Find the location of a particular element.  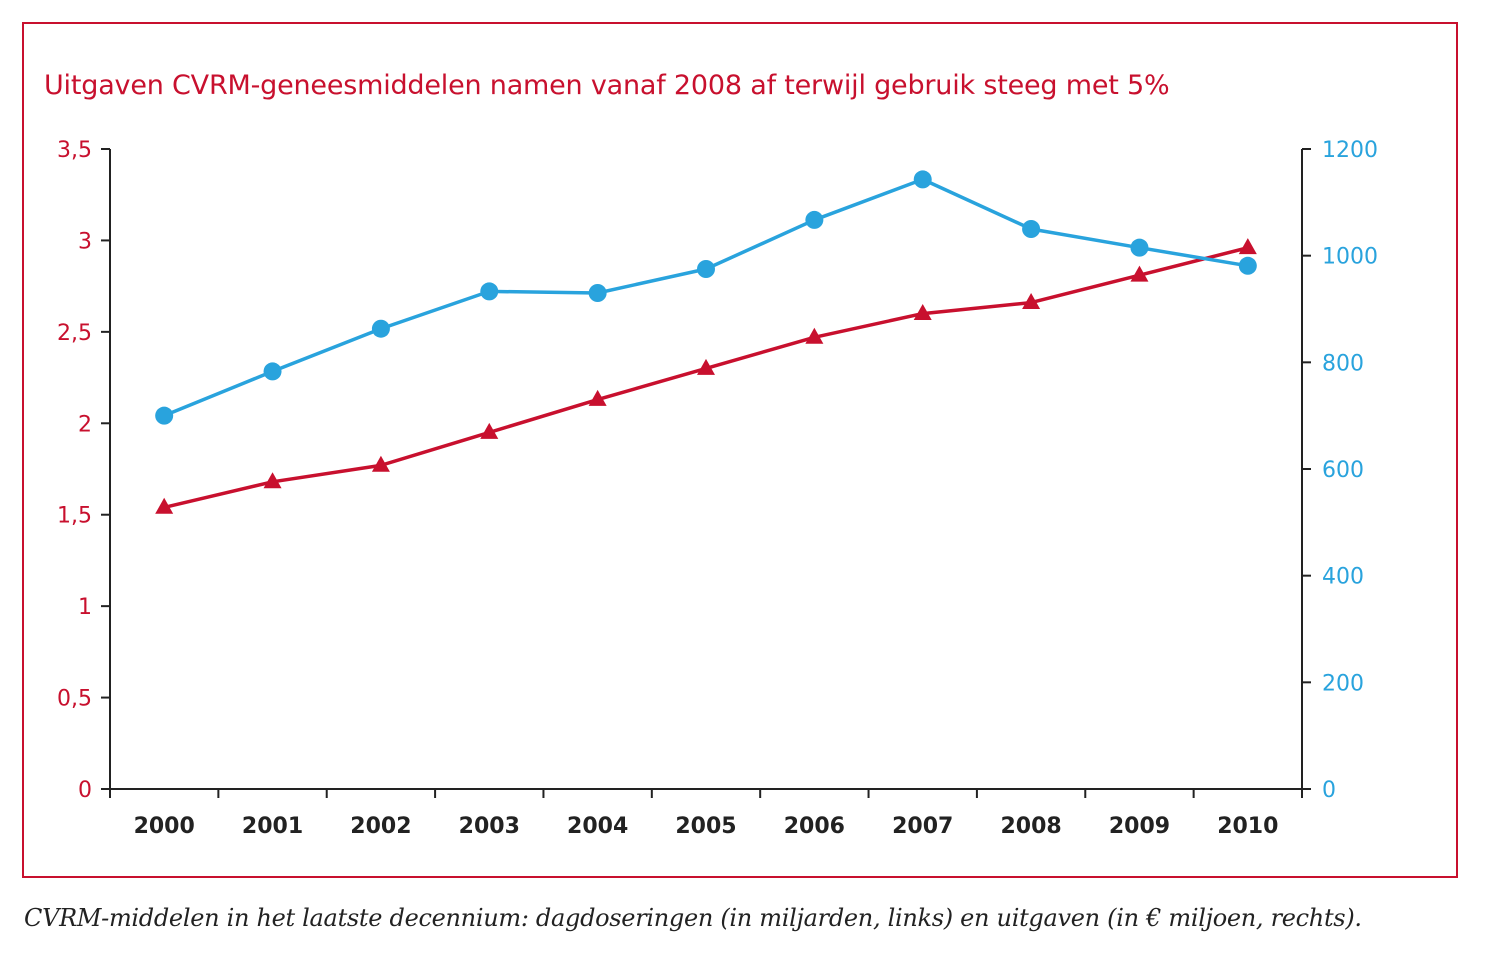

y-right-tick-label: 200 is located at coordinates (1343, 683).